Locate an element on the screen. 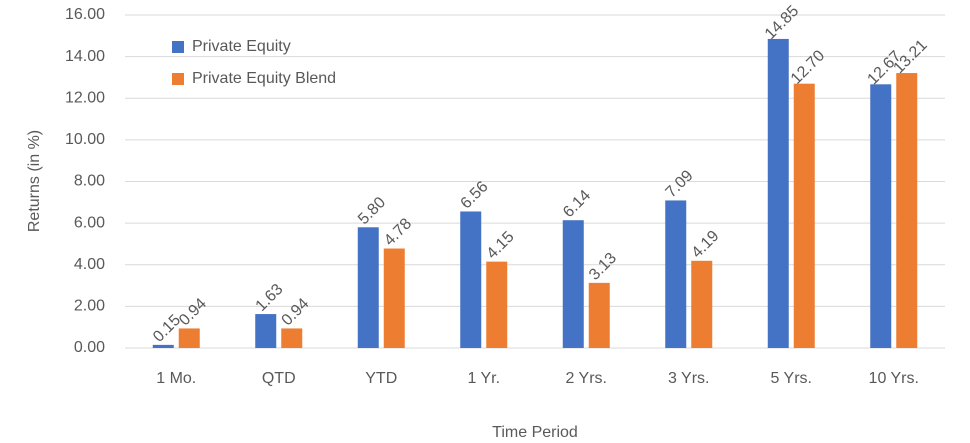 The image size is (970, 443). y-tick-label: 4.00 is located at coordinates (89, 264).